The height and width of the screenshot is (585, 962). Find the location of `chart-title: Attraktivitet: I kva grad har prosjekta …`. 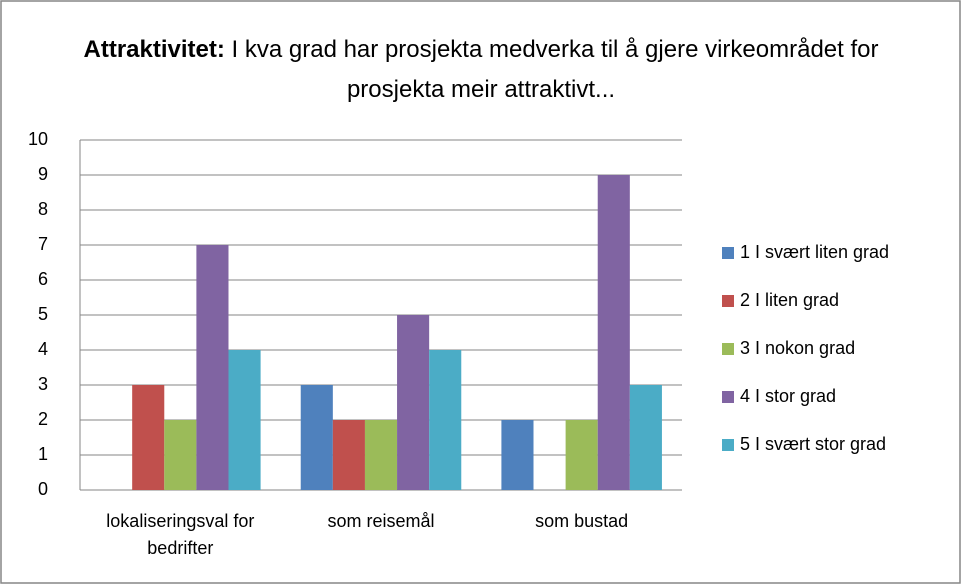

chart-title: Attraktivitet: I kva grad har prosjekta … is located at coordinates (481, 70).